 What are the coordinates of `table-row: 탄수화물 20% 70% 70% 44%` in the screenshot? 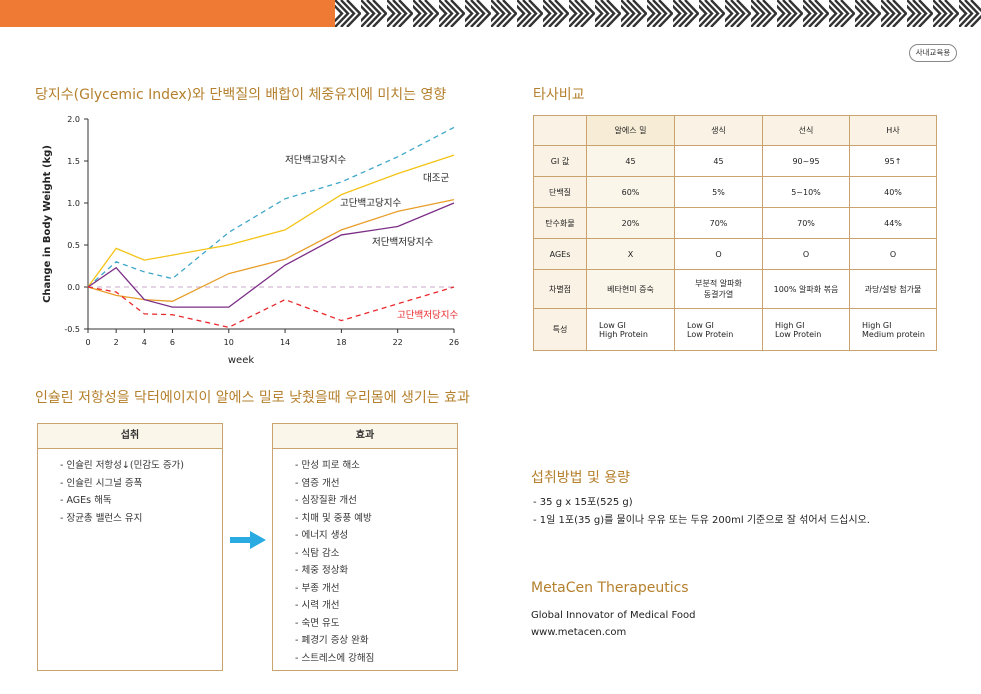 It's located at (735, 223).